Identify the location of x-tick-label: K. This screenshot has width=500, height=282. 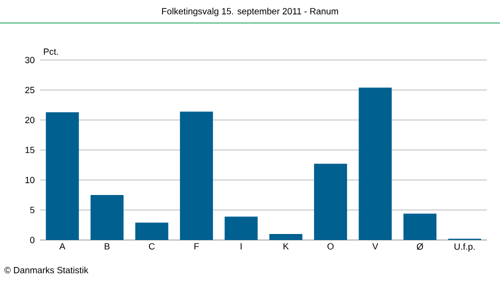
(286, 246).